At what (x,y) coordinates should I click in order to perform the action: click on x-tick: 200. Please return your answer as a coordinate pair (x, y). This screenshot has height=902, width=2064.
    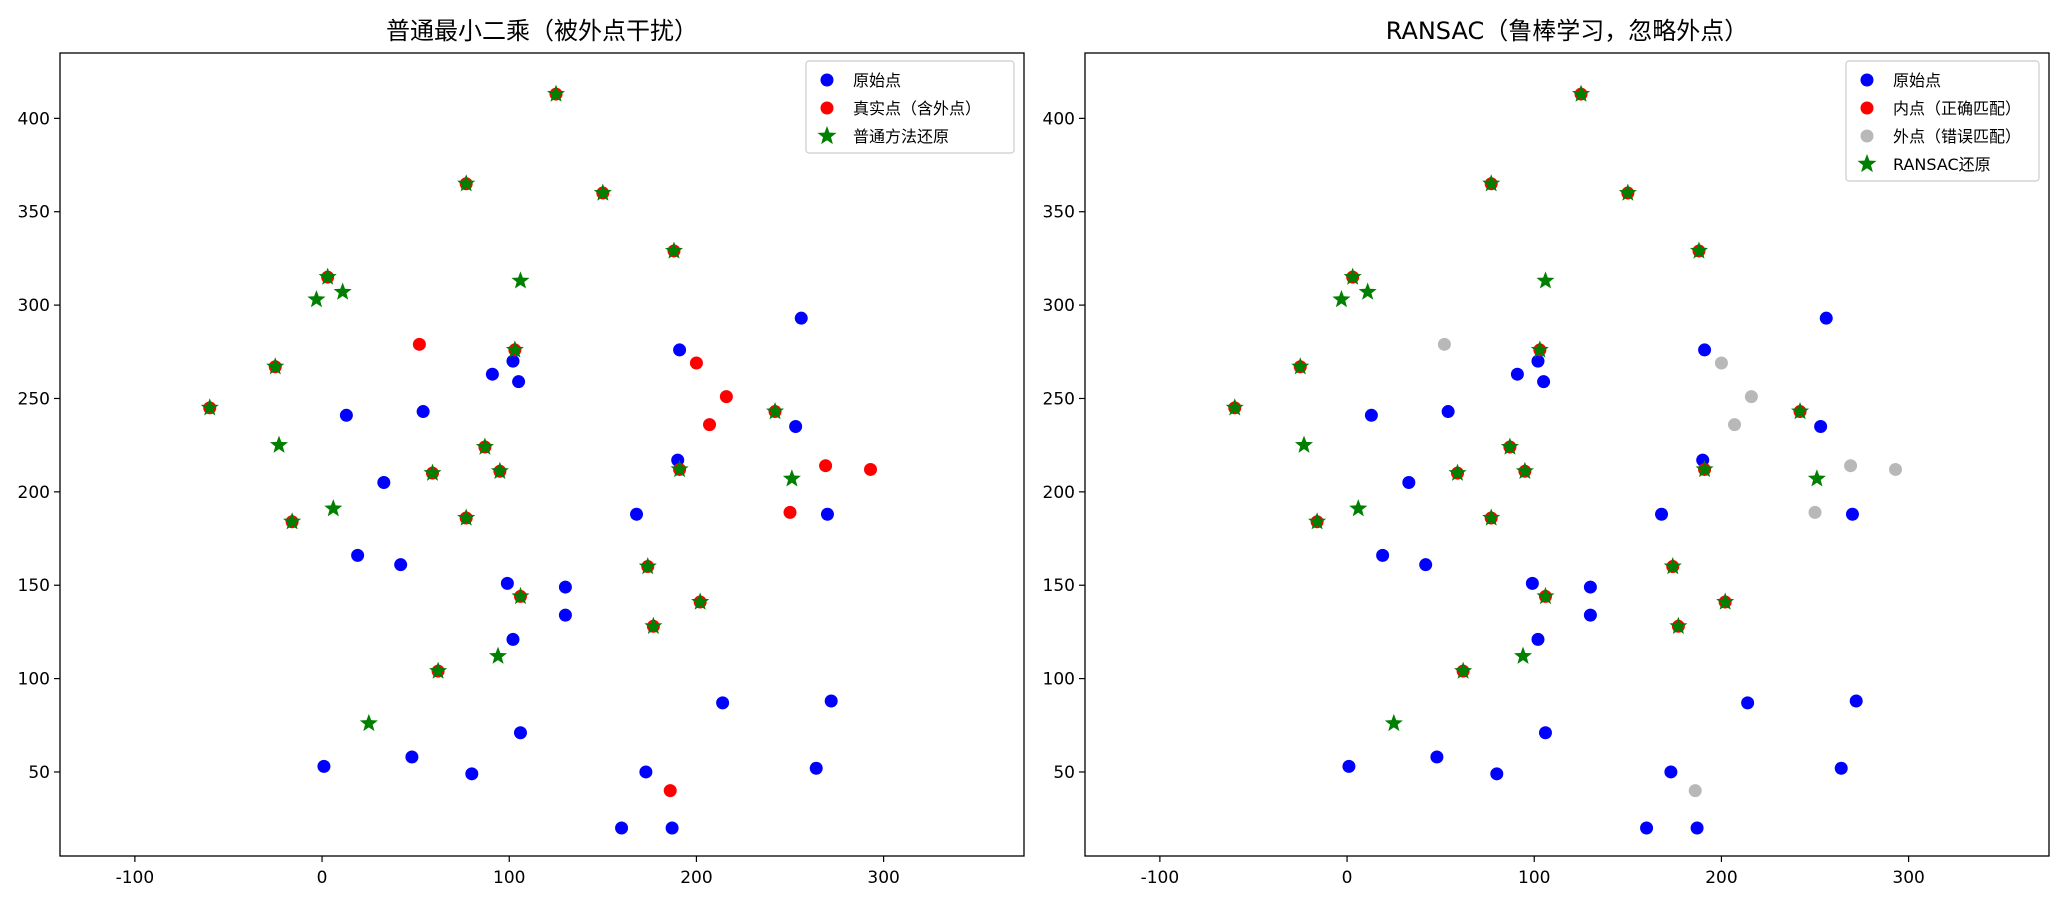
    Looking at the image, I should click on (1721, 872).